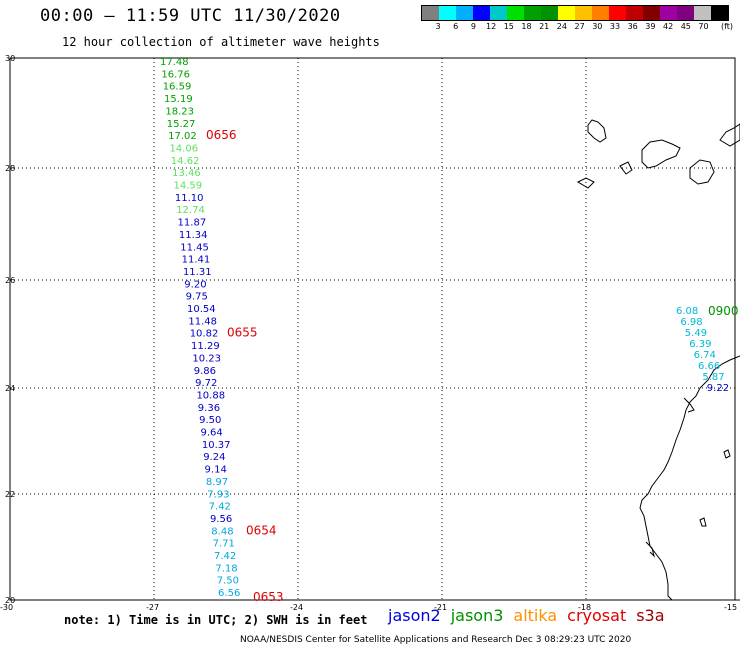 The width and height of the screenshot is (740, 650). I want to click on longitude-label: -27, so click(152, 607).